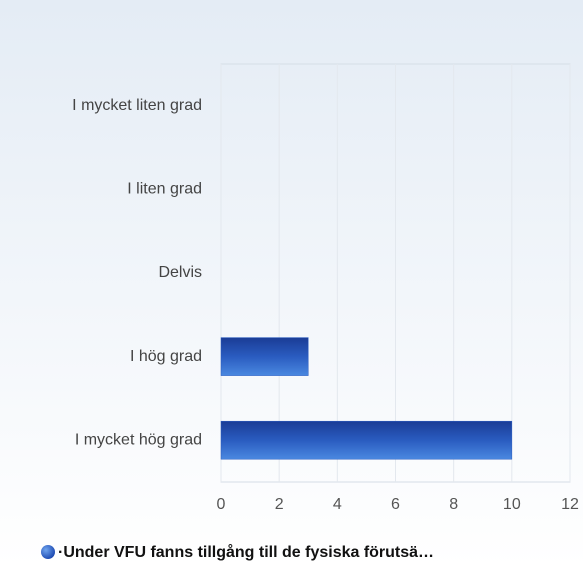 Image resolution: width=583 pixels, height=567 pixels. Describe the element at coordinates (512, 504) in the screenshot. I see `x-tick-label: 10` at that location.